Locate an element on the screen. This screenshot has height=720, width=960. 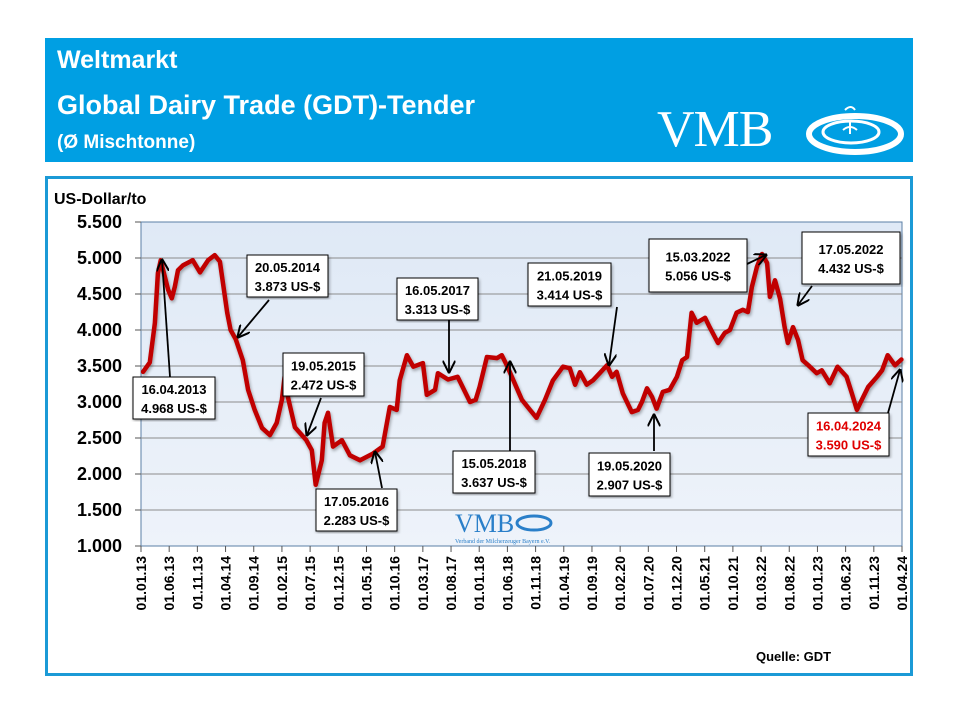
annotation-callout: 16.04.2024 3.590 US-$ is located at coordinates (853, 413).